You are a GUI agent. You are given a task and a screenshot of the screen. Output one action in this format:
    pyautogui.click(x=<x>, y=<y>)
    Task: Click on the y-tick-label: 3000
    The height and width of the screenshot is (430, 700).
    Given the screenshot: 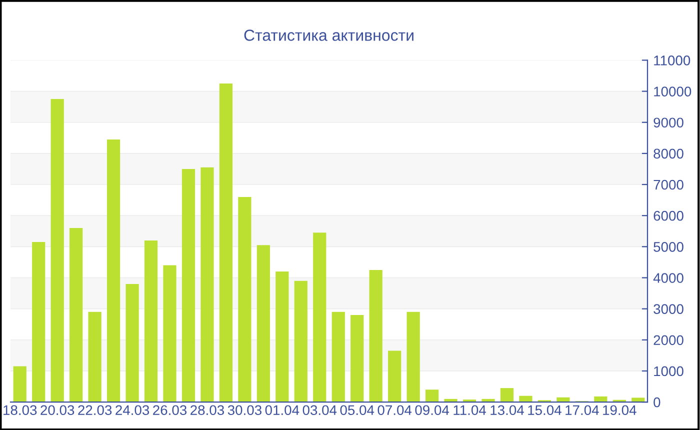 What is the action you would take?
    pyautogui.click(x=669, y=309)
    